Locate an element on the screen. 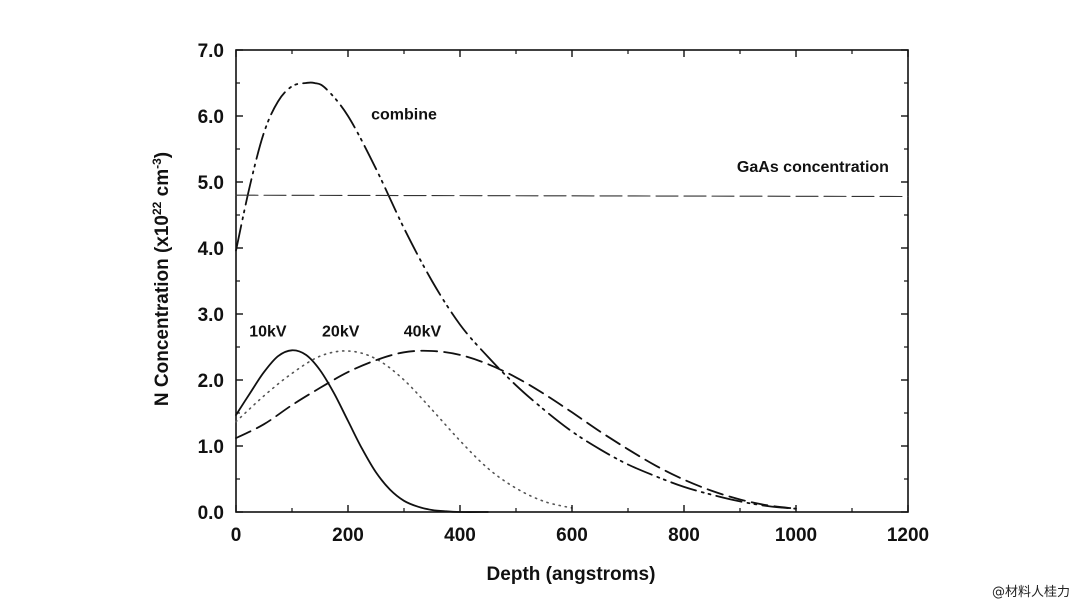 The width and height of the screenshot is (1080, 608). y-tick-label: 5.0 is located at coordinates (211, 183).